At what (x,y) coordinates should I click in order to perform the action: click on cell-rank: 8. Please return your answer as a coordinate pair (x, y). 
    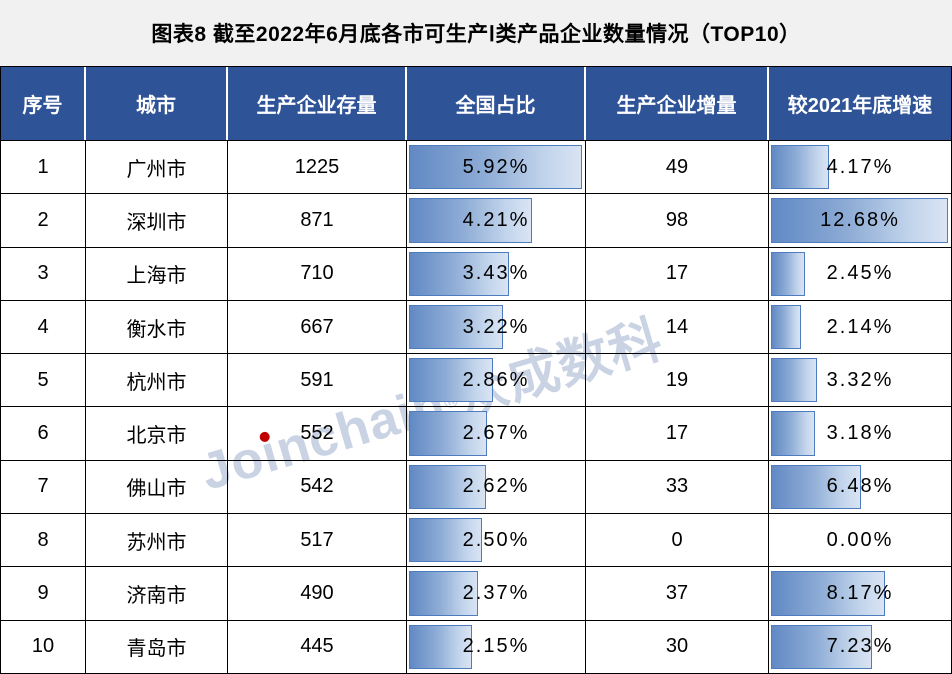
    Looking at the image, I should click on (43, 540).